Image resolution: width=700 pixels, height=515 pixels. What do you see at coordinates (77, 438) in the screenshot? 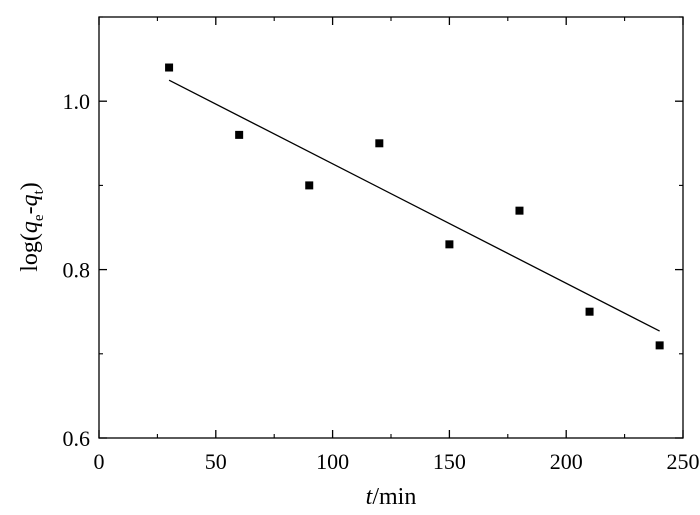
I see `y-tick-label: 0.6` at bounding box center [77, 438].